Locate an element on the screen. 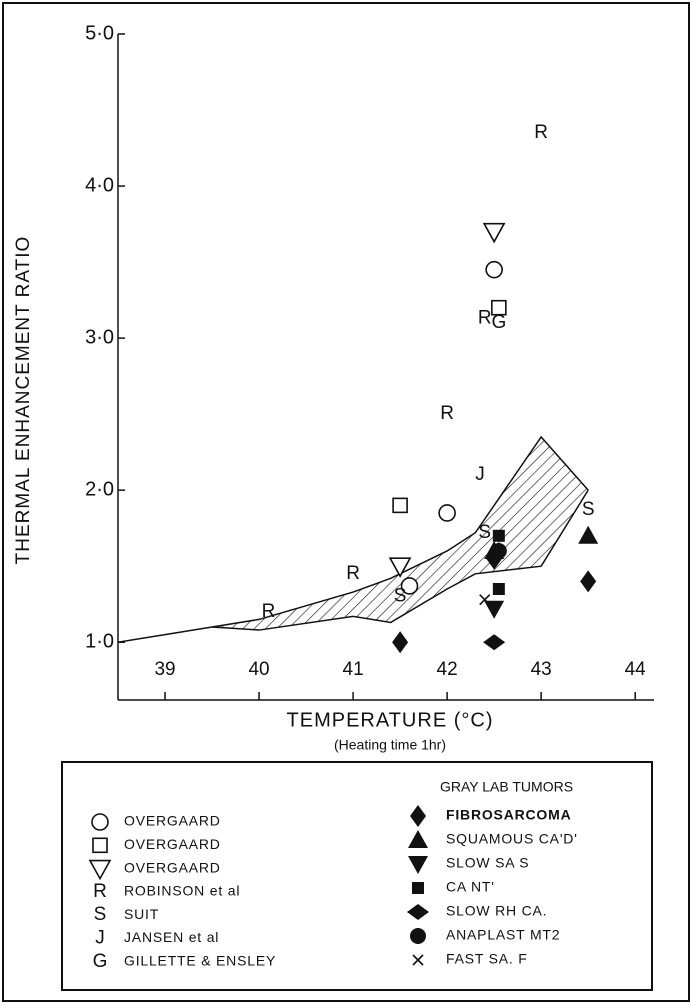 This screenshot has height=1004, width=692. legend-label: FAST SA. F is located at coordinates (487, 959).